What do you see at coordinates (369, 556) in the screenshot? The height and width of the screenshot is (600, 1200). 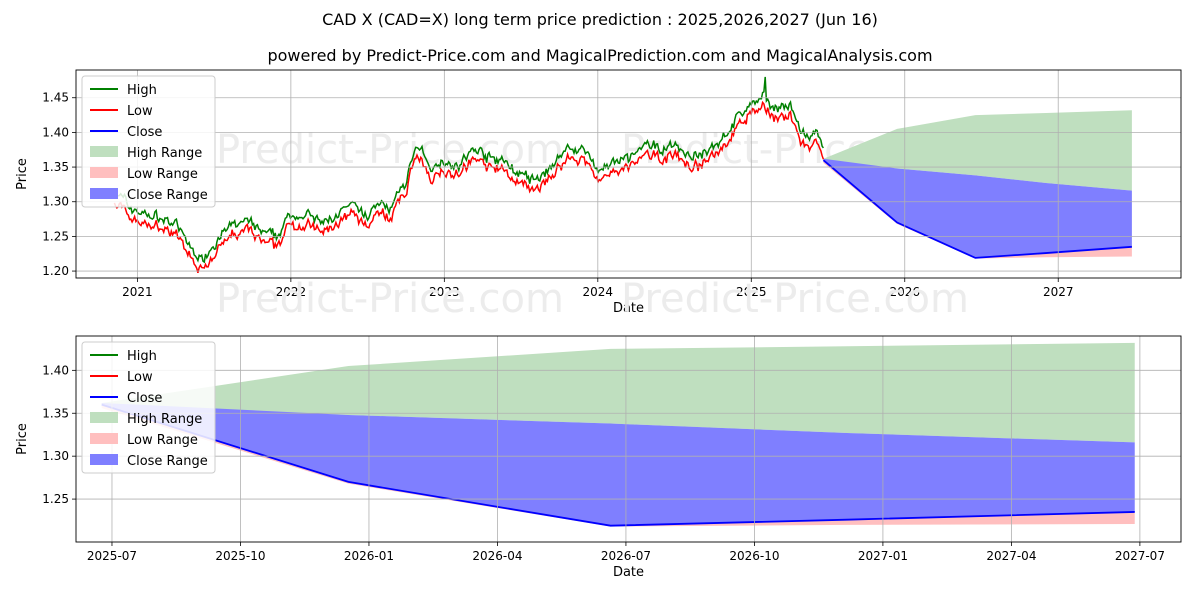 I see `x-tick-label: 2026-01` at bounding box center [369, 556].